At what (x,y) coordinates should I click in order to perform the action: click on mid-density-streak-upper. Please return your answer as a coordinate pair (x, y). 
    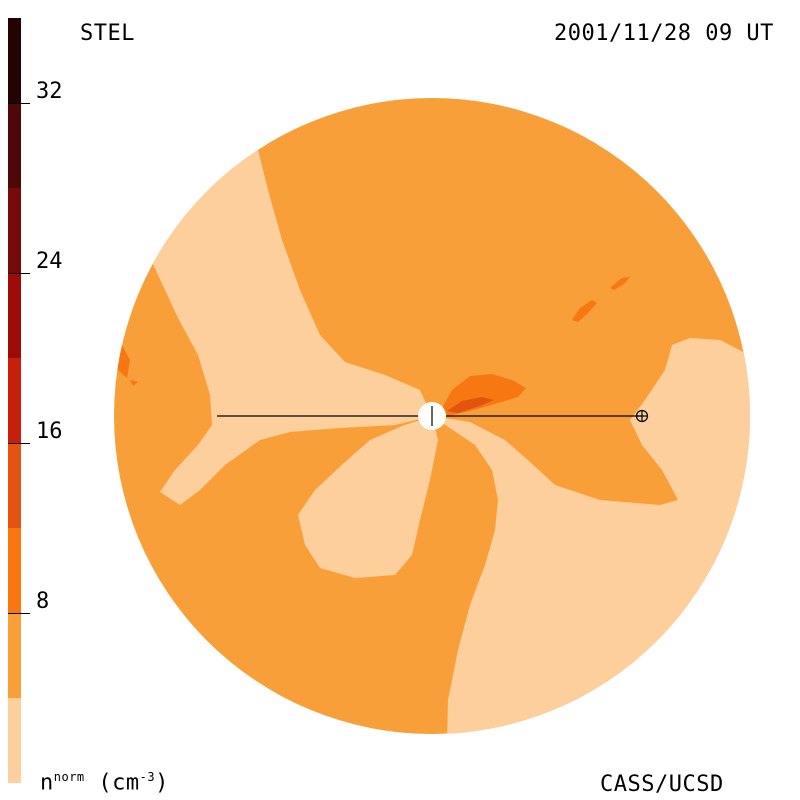
    Looking at the image, I should click on (584, 311).